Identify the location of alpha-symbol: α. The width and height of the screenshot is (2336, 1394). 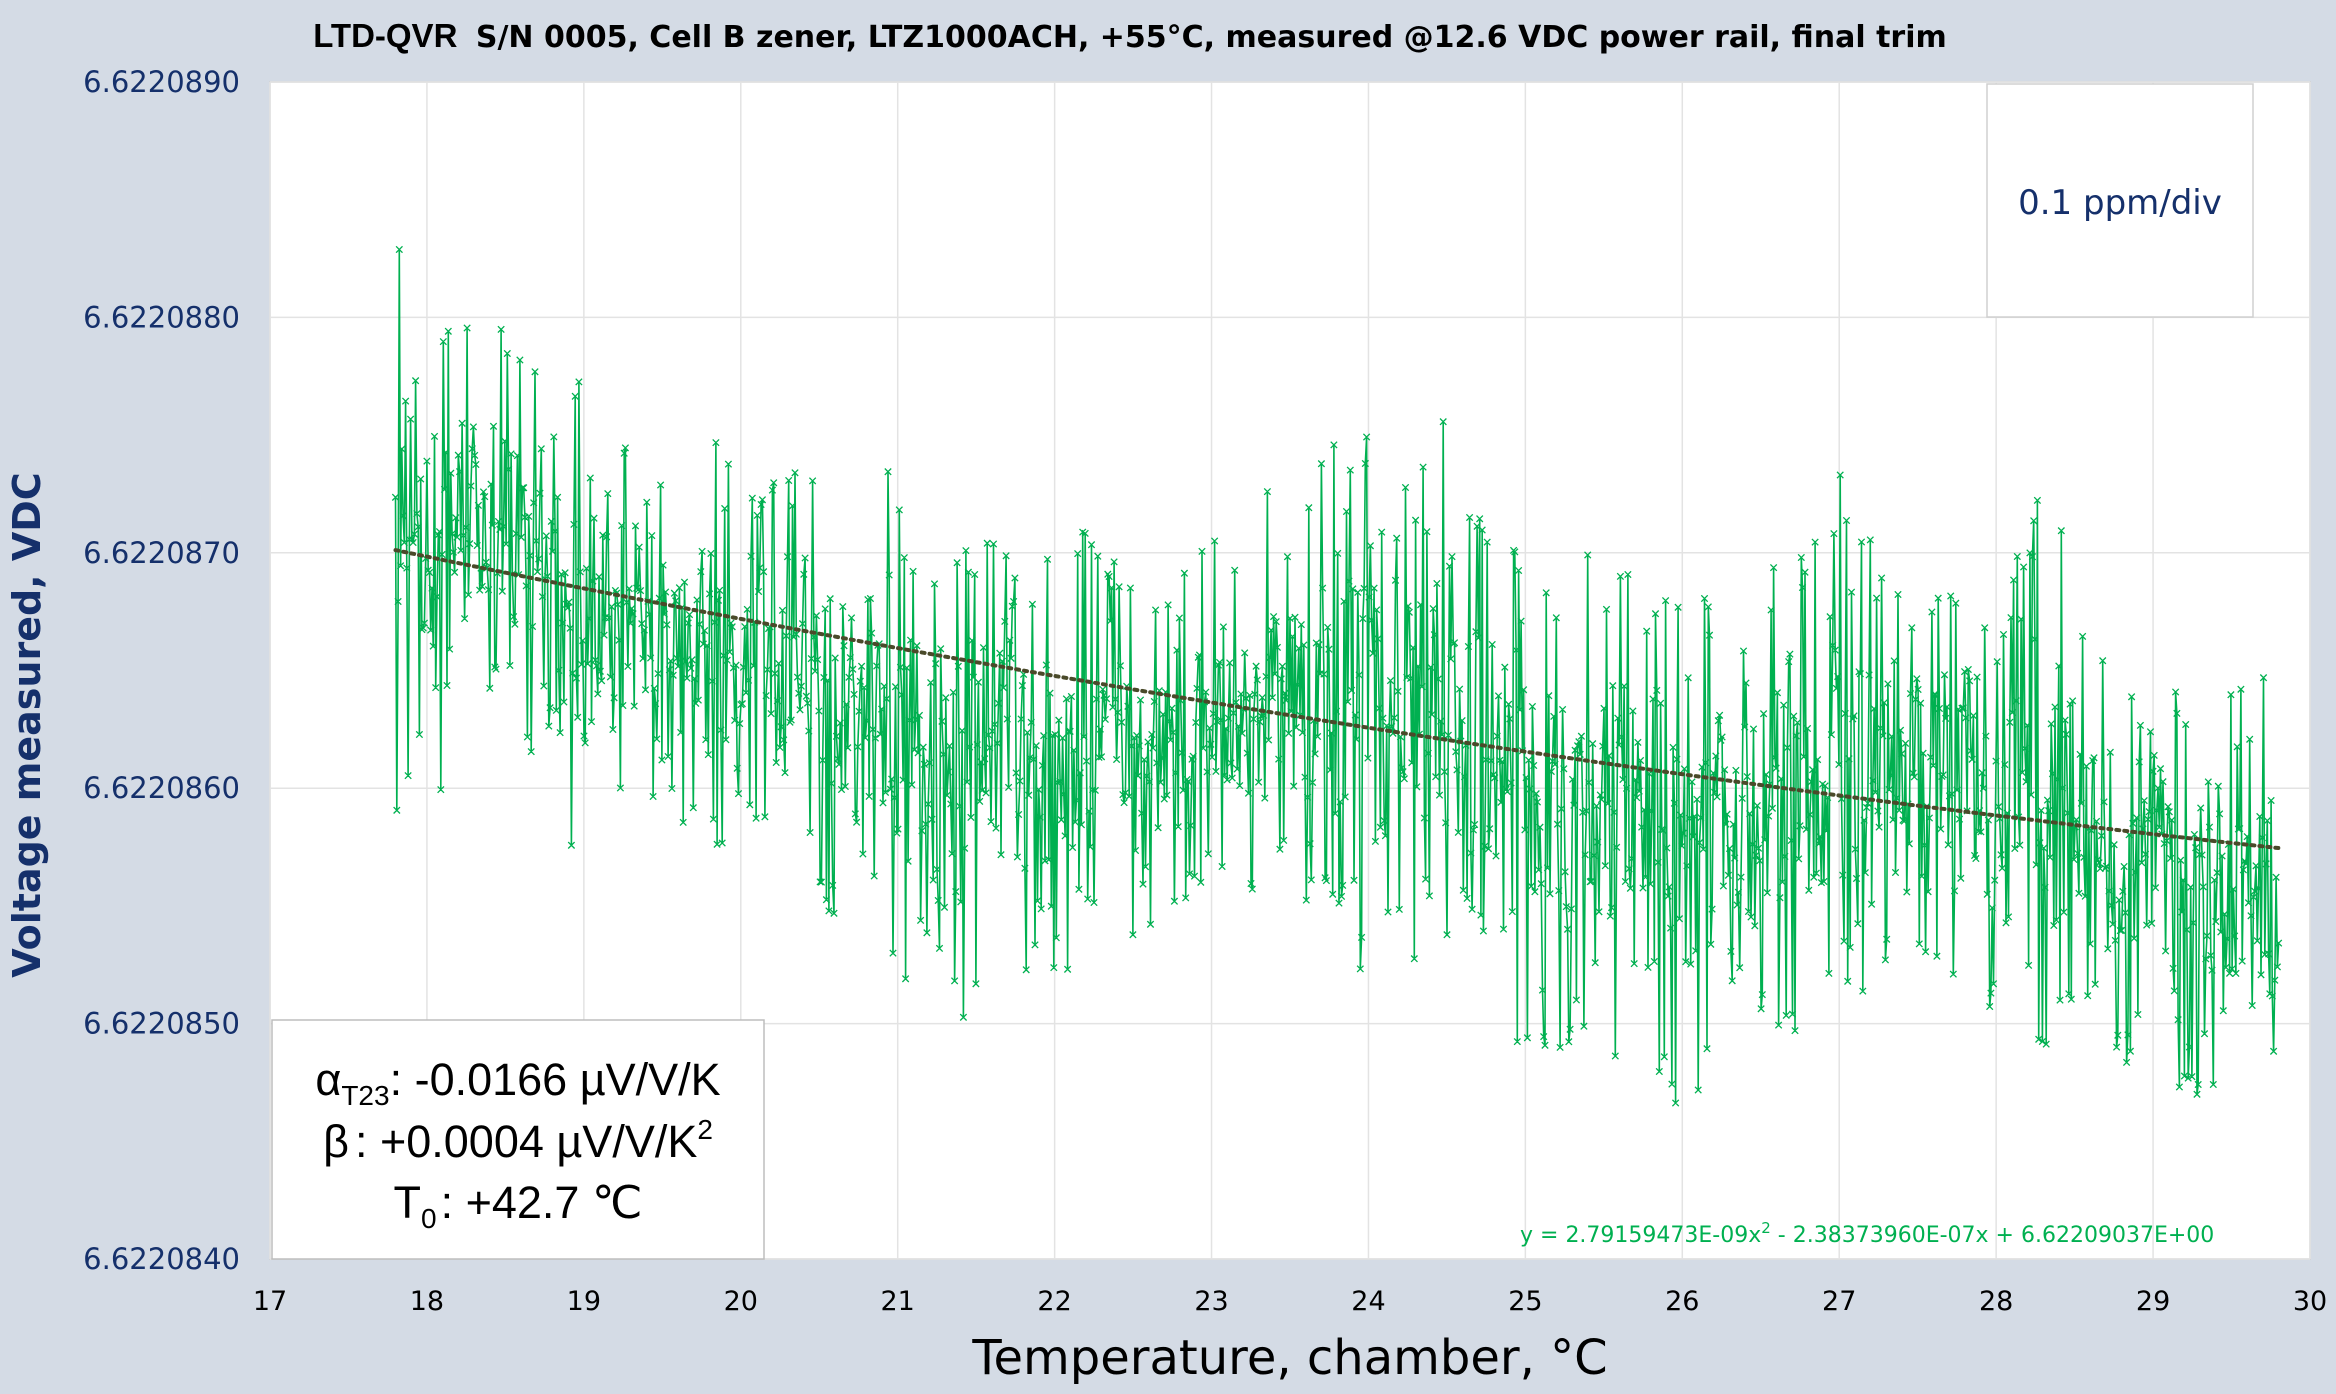
(328, 1079).